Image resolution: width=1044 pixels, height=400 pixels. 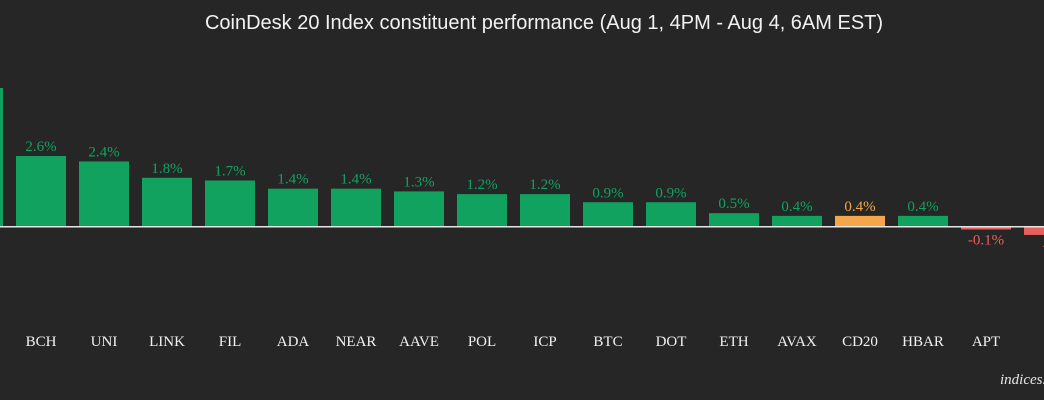 What do you see at coordinates (607, 342) in the screenshot?
I see `x-tick-label: BTC` at bounding box center [607, 342].